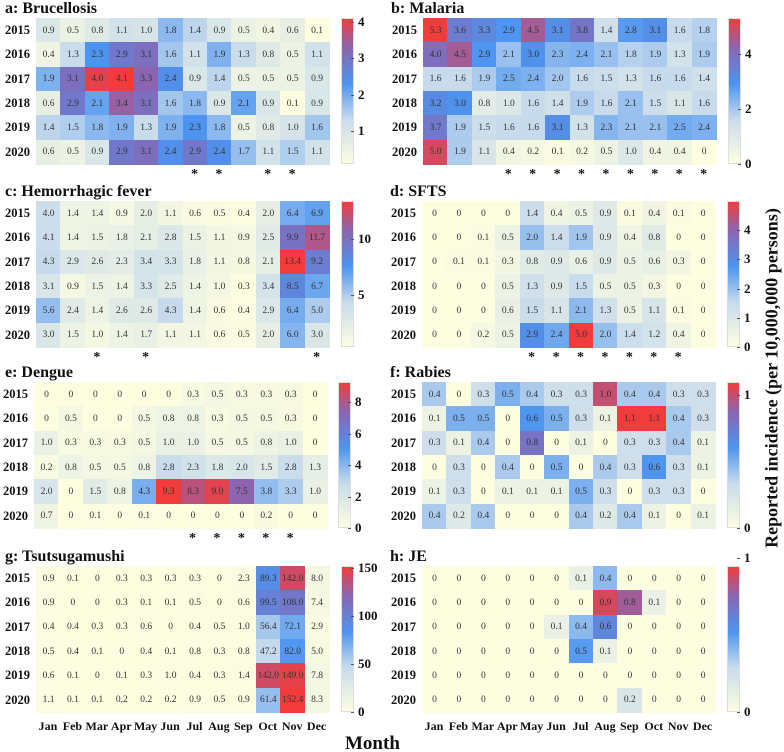  I want to click on colorbar-tick-label: 2, so click(747, 288).